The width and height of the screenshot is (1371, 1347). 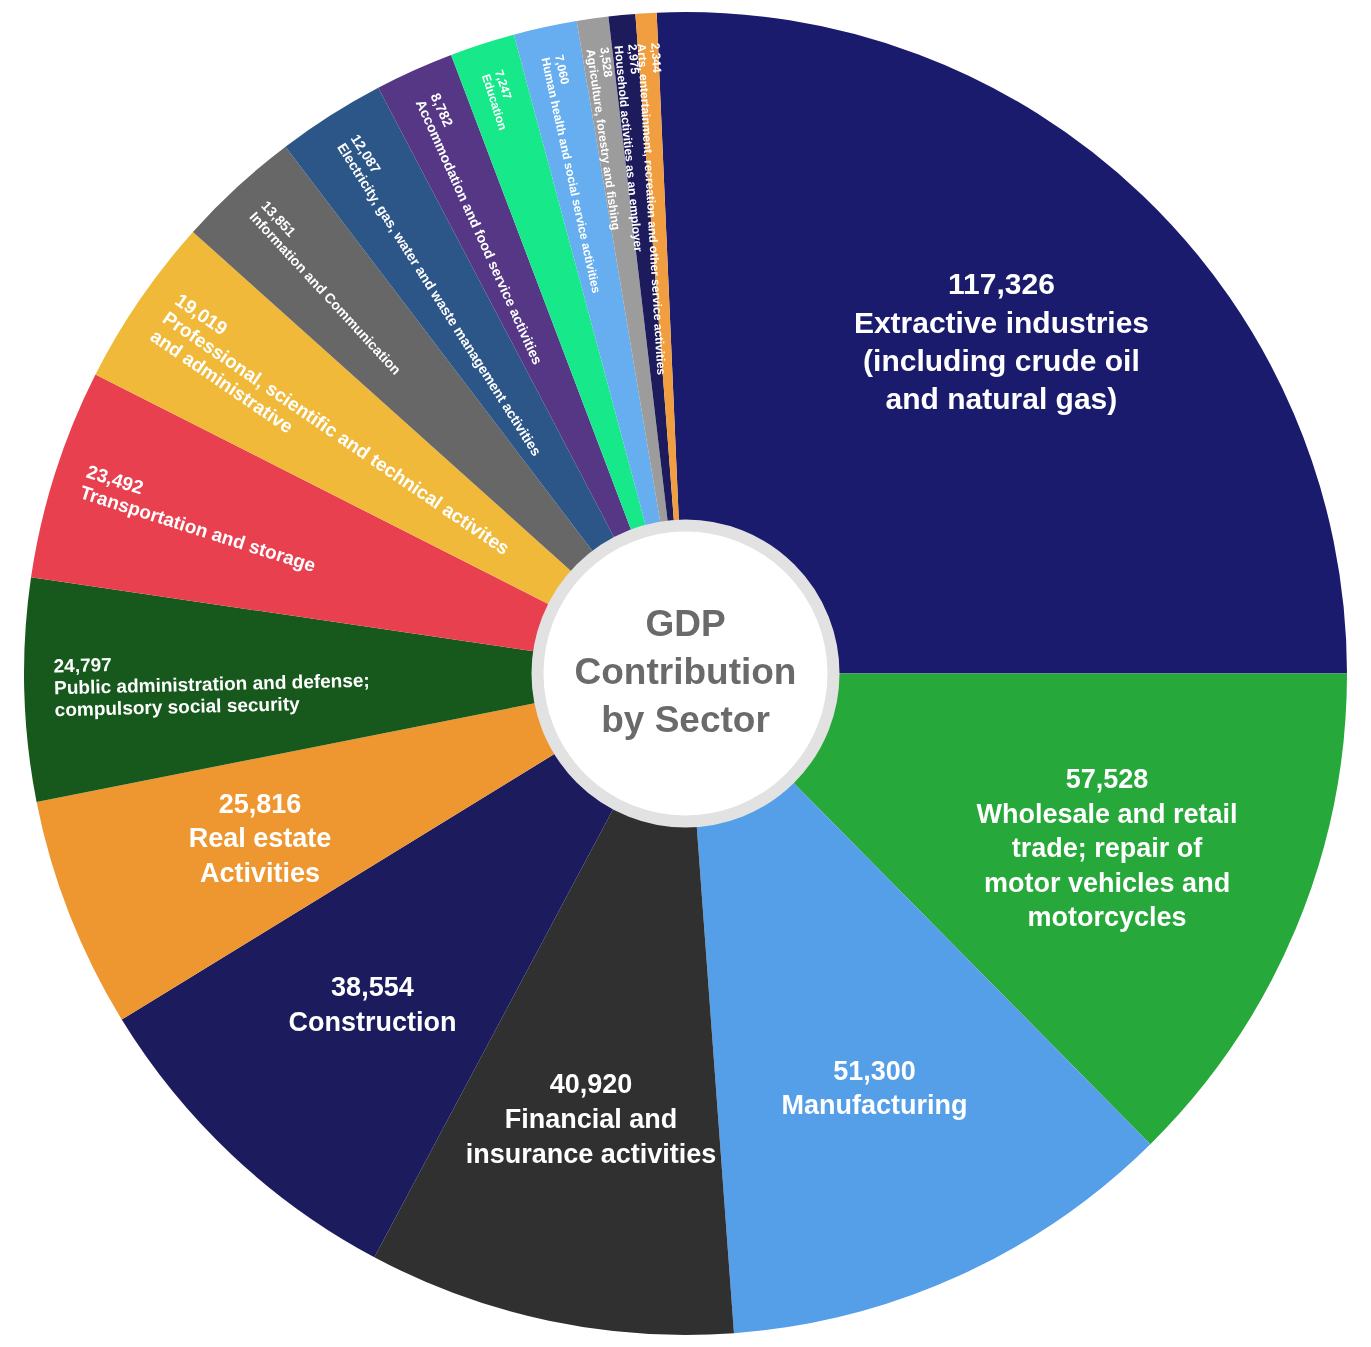 What do you see at coordinates (372, 987) in the screenshot?
I see `data-label: 38,554` at bounding box center [372, 987].